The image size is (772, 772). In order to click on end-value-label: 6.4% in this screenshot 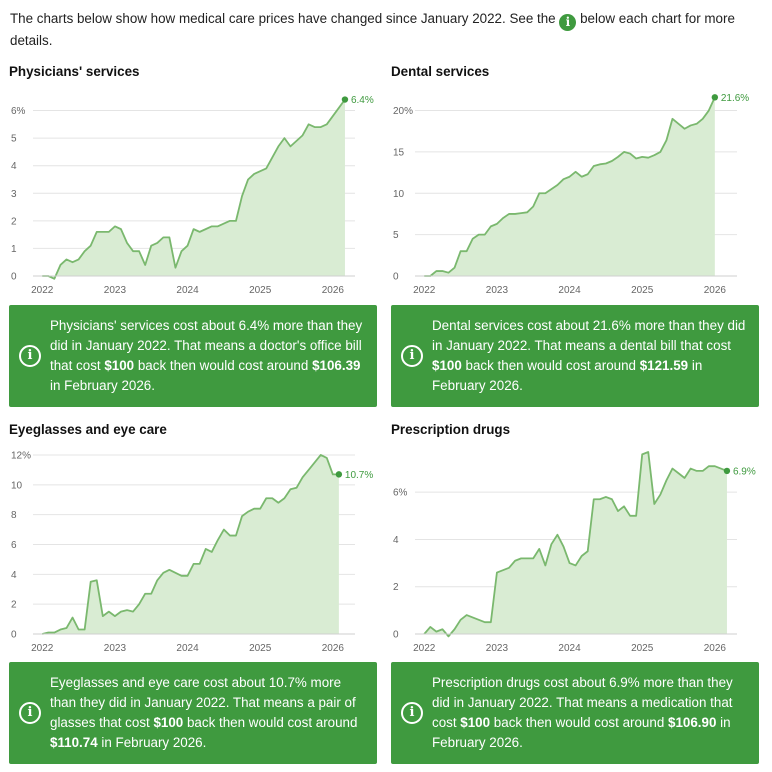, I will do `click(362, 100)`.